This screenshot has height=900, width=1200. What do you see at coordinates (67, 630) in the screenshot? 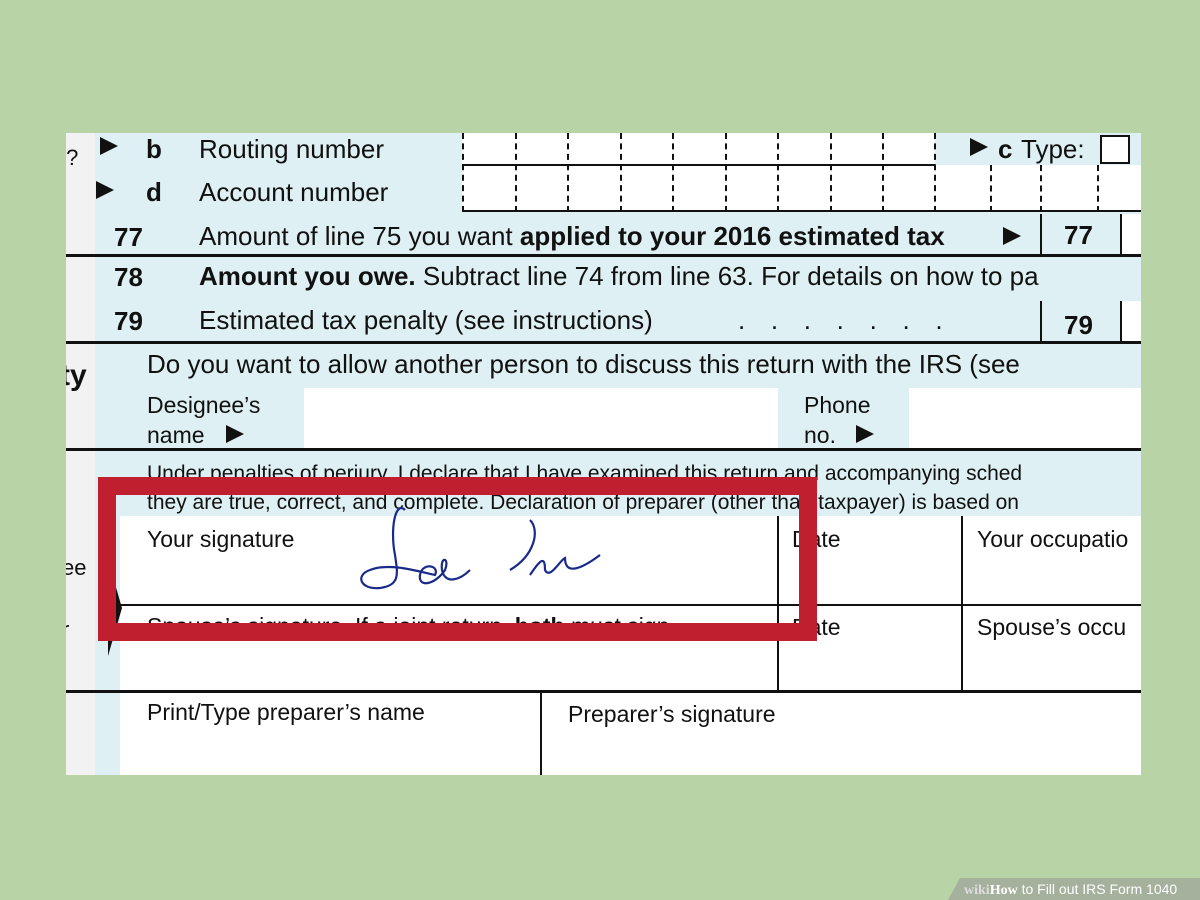
I see `sign-side-label-2: r` at bounding box center [67, 630].